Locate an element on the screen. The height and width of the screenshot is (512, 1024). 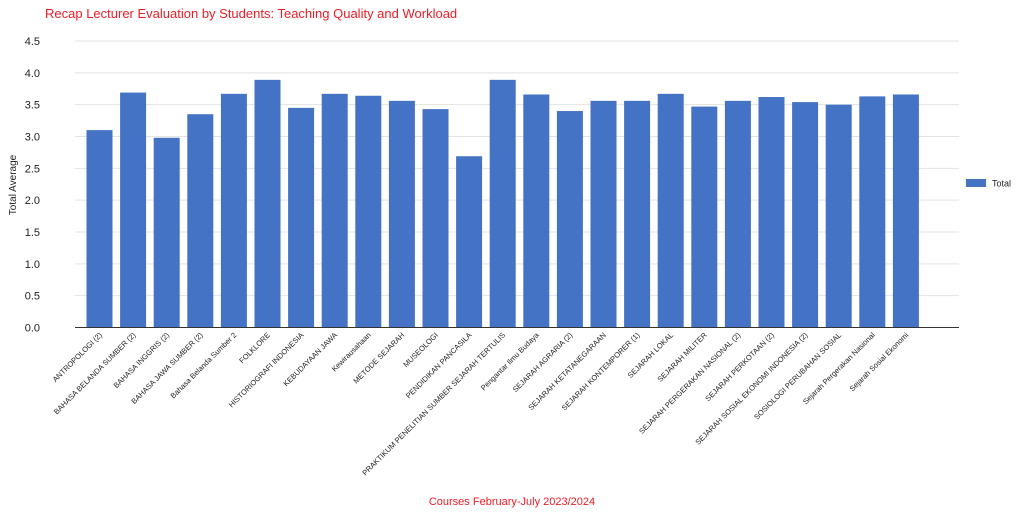
y-tick-label: 3.0 is located at coordinates (32, 138).